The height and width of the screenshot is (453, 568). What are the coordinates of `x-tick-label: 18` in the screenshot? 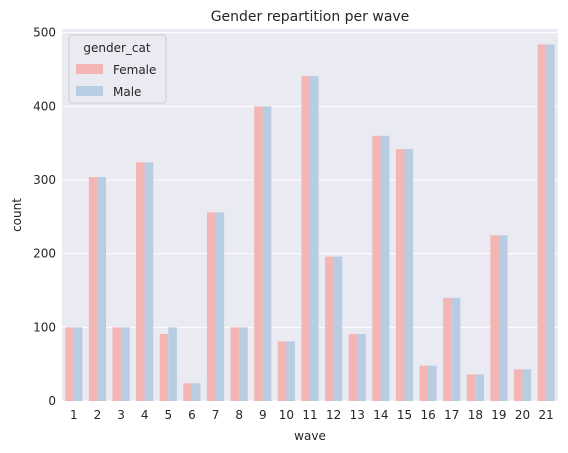 It's located at (475, 415).